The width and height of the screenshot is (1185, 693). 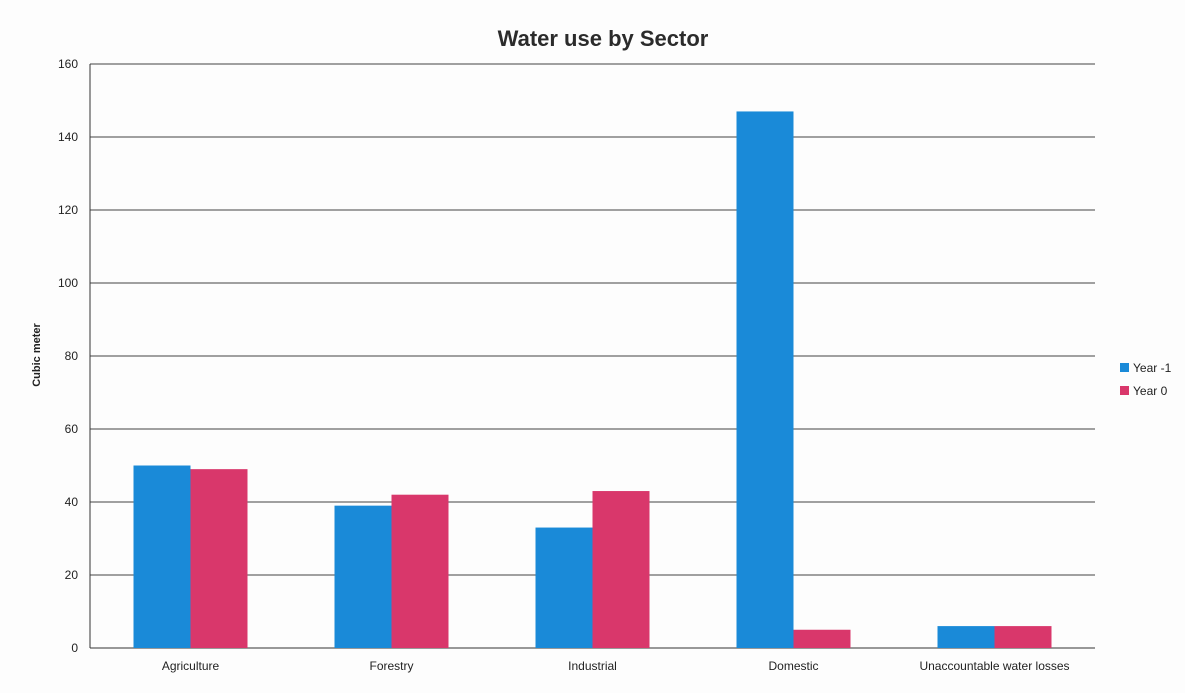 What do you see at coordinates (1146, 379) in the screenshot?
I see `legend: Year -1 Year 0` at bounding box center [1146, 379].